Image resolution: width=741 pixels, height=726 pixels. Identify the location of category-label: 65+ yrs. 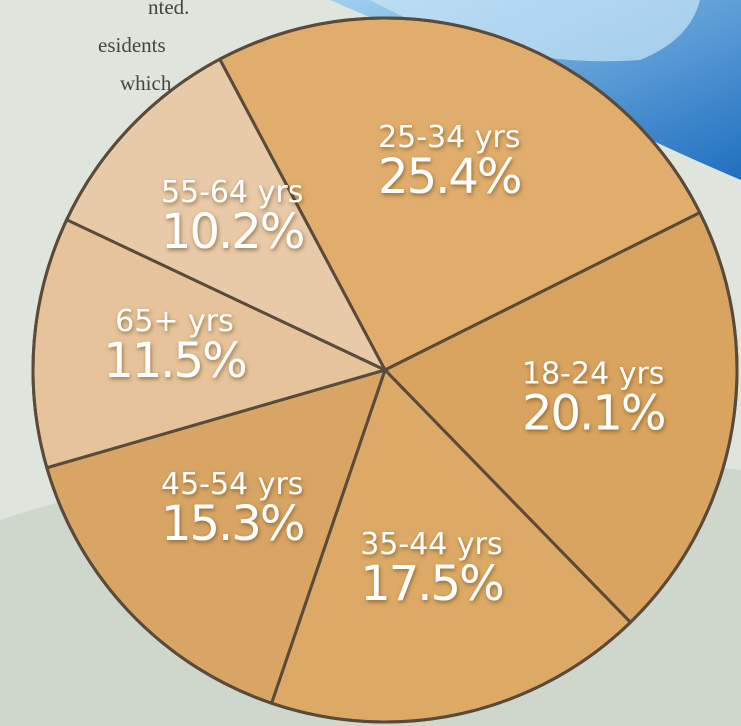
(174, 321).